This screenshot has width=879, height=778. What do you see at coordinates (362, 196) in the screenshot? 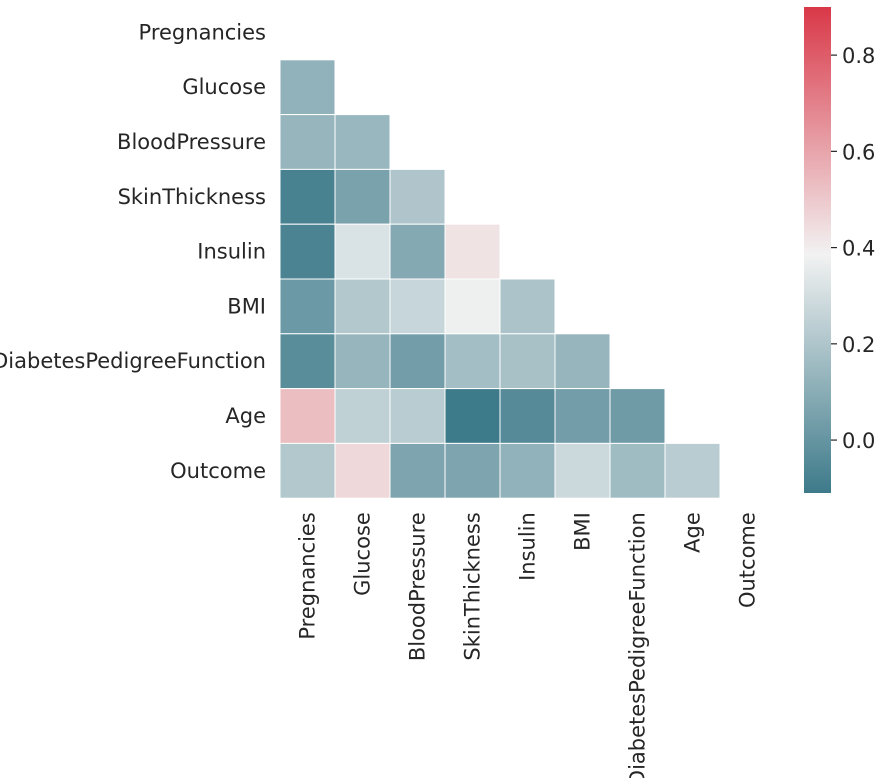
I see `heatmap-cell-SkinThickness-Glucose` at bounding box center [362, 196].